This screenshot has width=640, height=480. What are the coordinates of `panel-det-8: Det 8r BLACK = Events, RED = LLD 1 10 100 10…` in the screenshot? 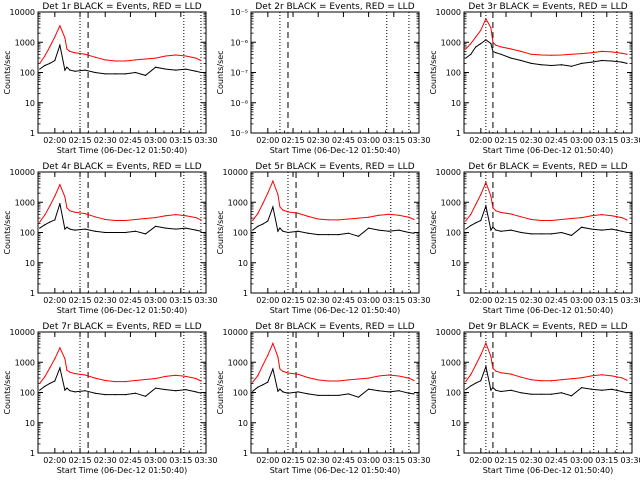 It's located at (323, 398).